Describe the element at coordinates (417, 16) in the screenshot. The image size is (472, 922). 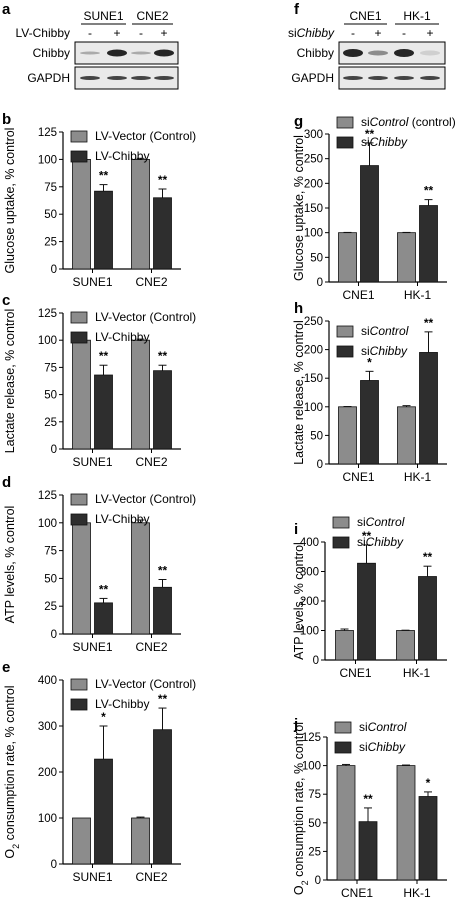
I see `blot-cell-line-label: HK-1` at that location.